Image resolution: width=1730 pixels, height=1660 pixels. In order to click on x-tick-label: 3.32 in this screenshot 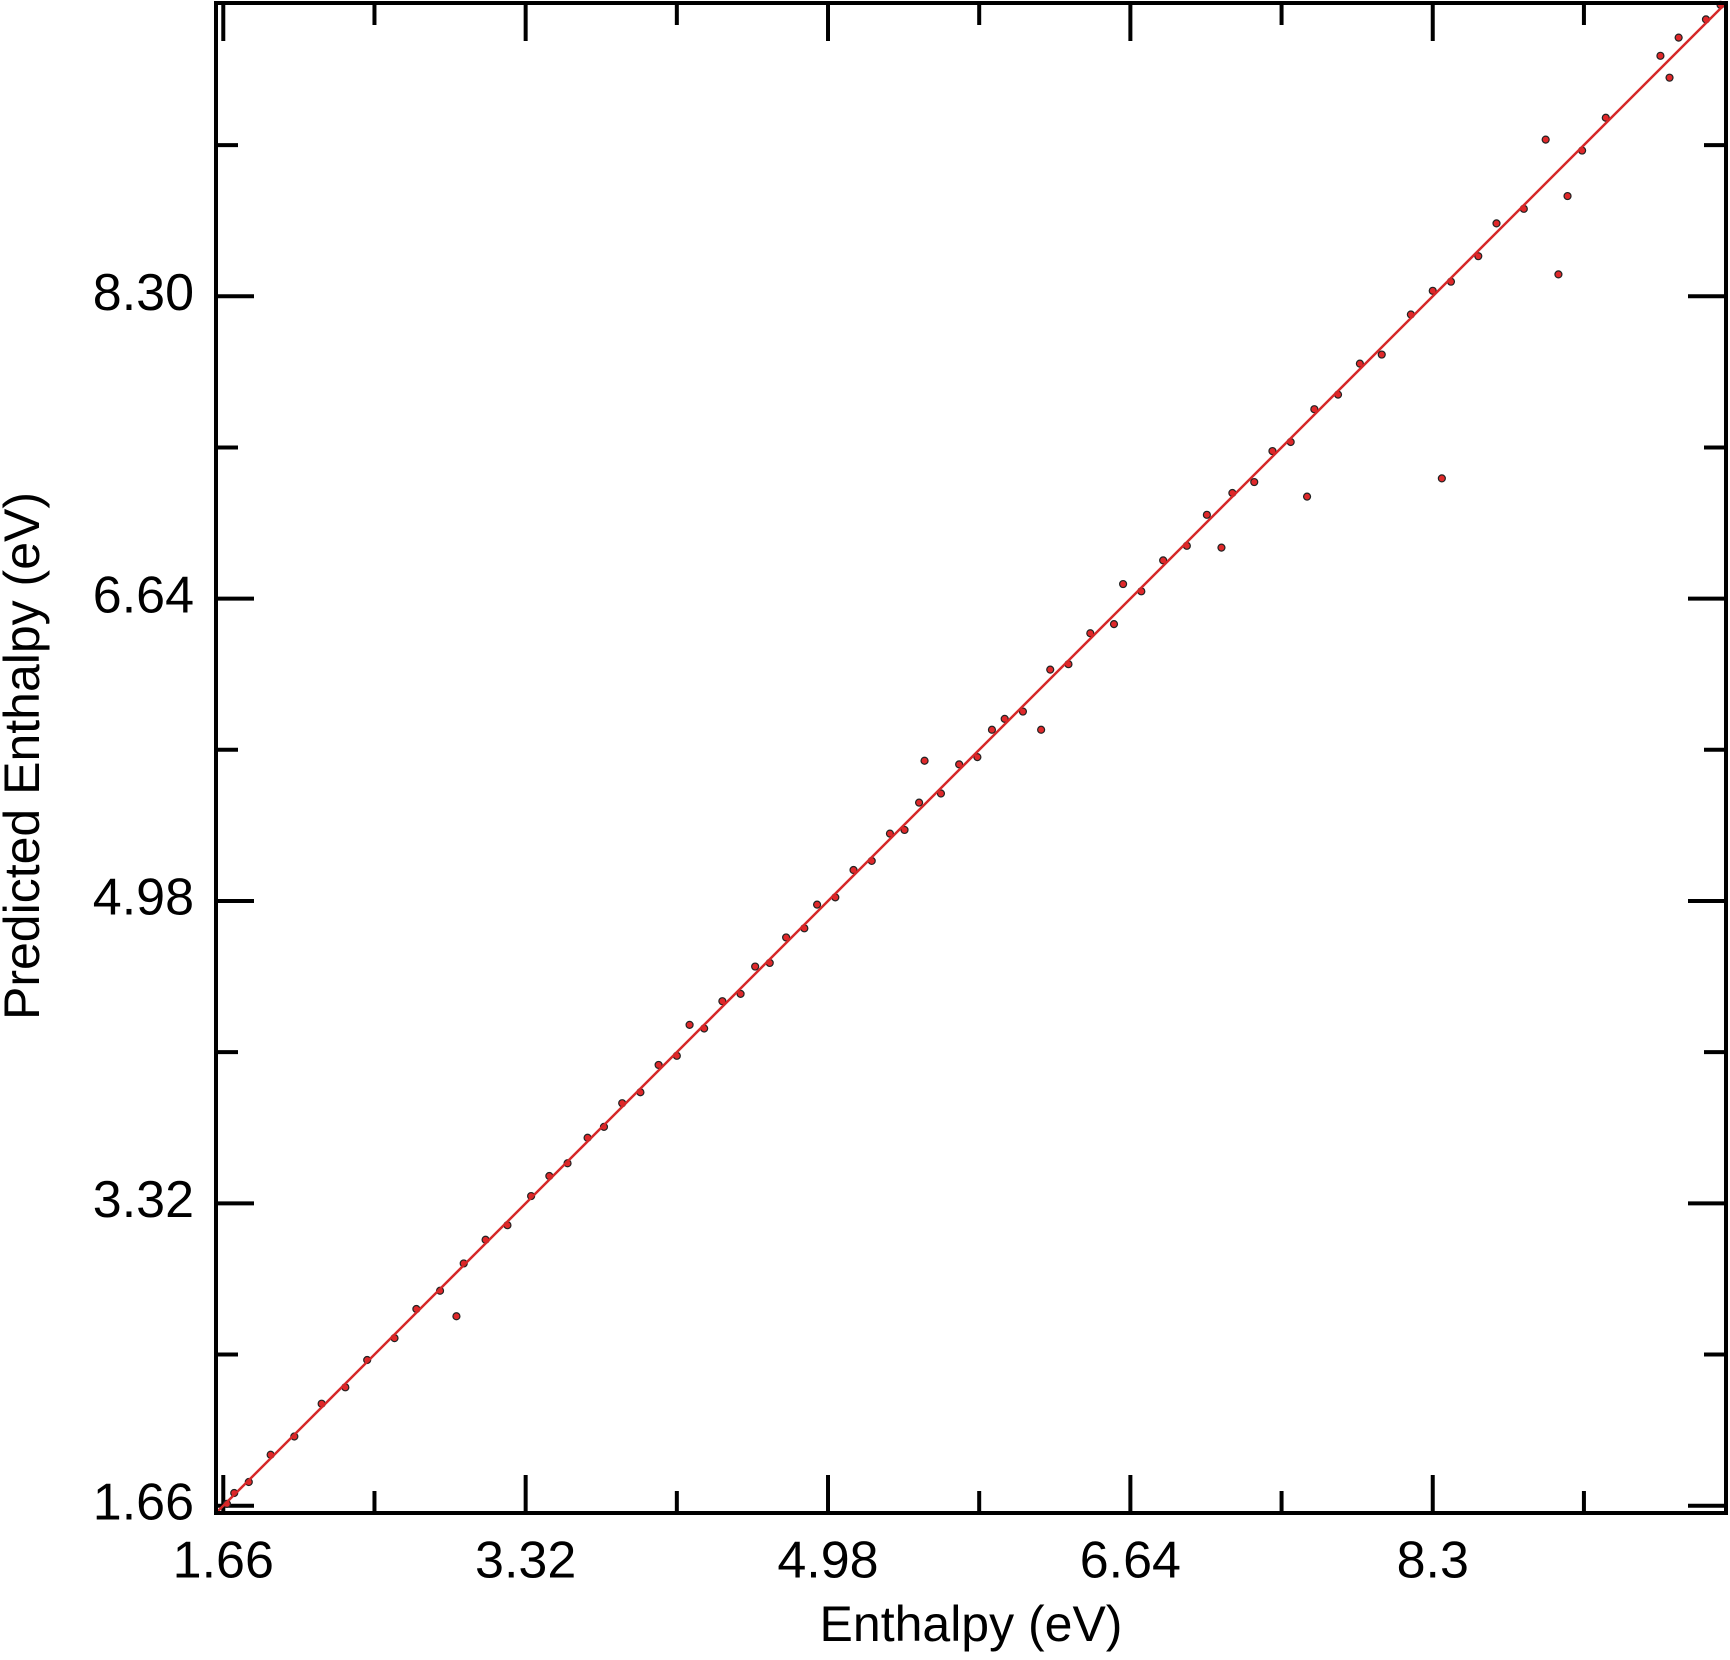, I will do `click(525, 1561)`.